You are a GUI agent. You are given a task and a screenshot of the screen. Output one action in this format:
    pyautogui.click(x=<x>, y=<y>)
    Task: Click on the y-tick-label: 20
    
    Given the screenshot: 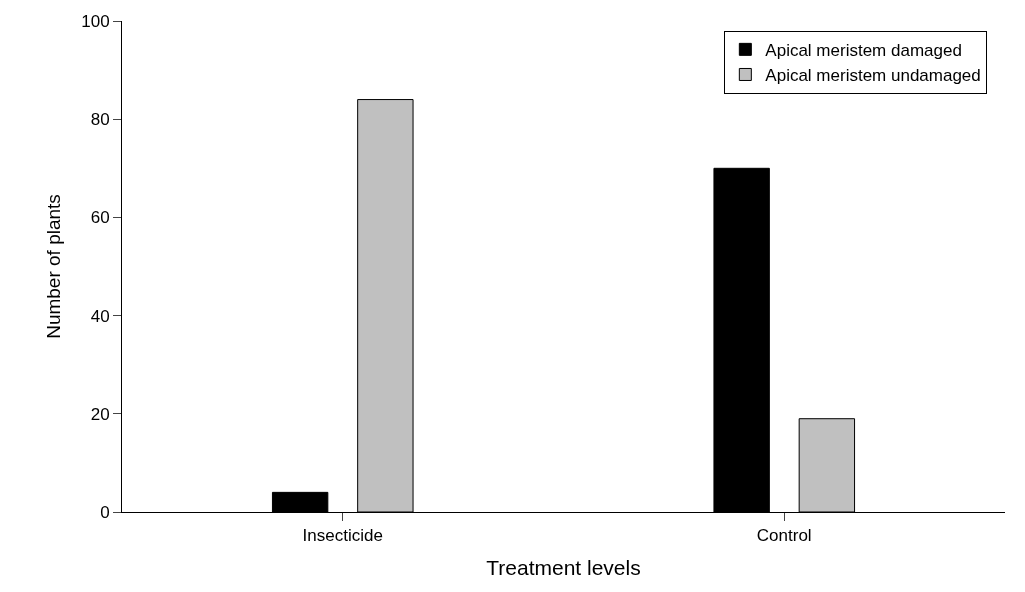 What is the action you would take?
    pyautogui.click(x=100, y=414)
    